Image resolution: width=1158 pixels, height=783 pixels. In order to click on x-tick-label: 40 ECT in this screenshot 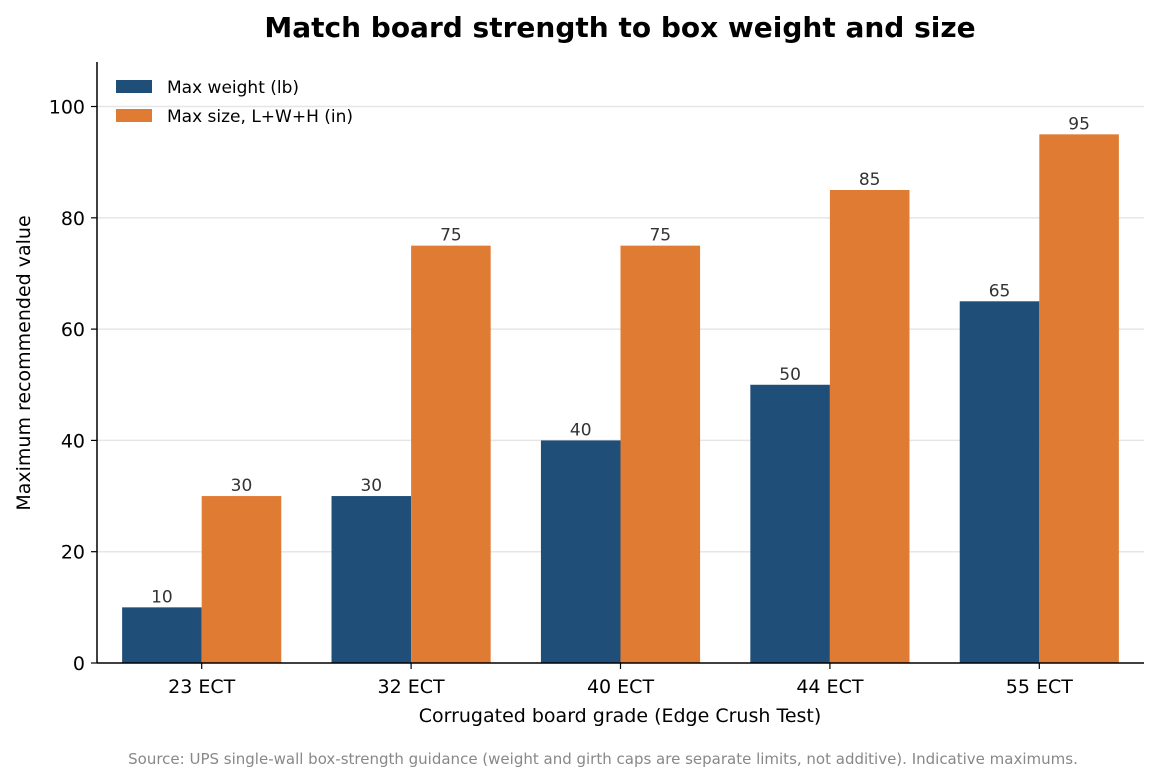, I will do `click(620, 687)`.